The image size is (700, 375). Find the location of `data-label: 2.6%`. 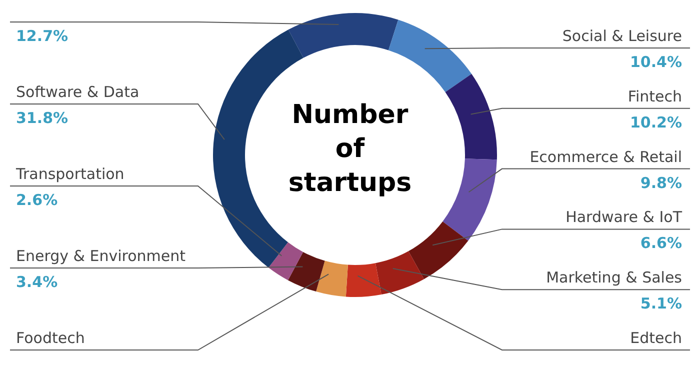

data-label: 2.6% is located at coordinates (37, 200).